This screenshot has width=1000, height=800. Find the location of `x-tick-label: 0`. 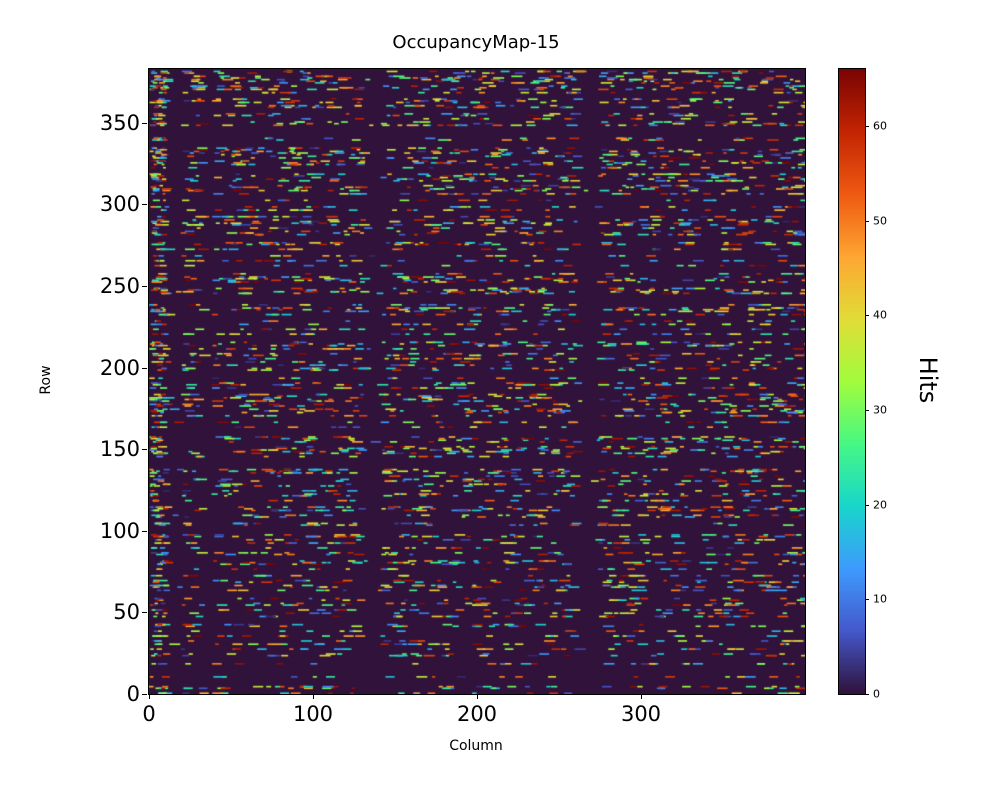

x-tick-label: 0 is located at coordinates (149, 714).